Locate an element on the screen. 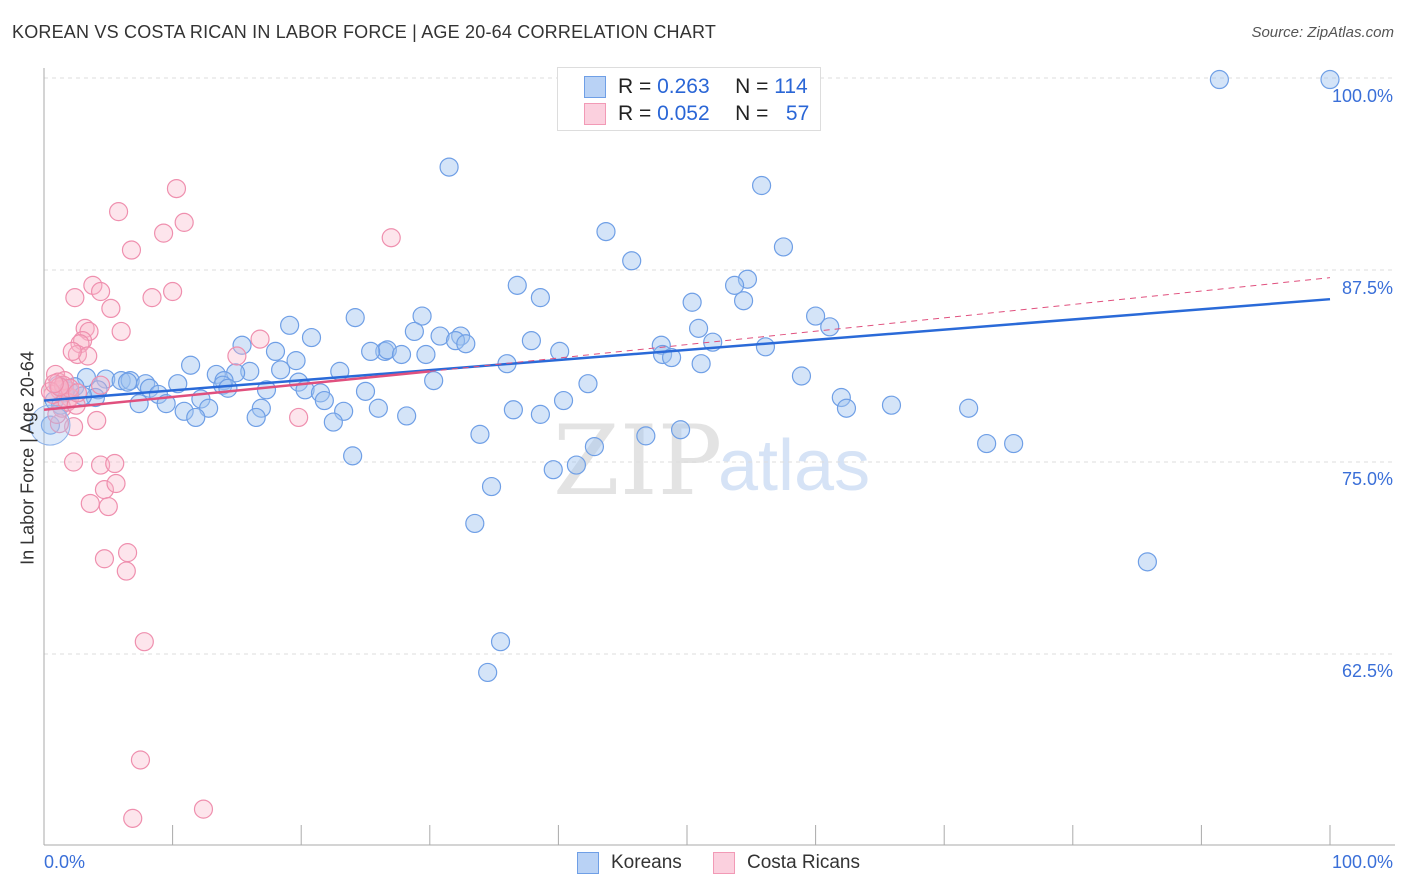 This screenshot has width=1406, height=892. x-tick-label: 0.0% is located at coordinates (65, 862).